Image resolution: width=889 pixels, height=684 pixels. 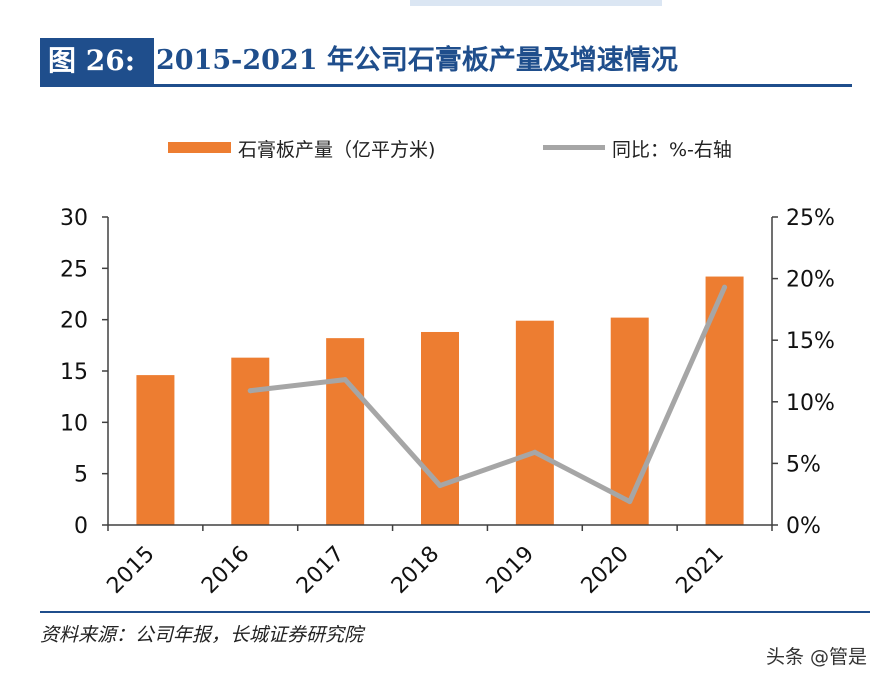 What do you see at coordinates (816, 657) in the screenshot?
I see `watermark: 头条 @管是` at bounding box center [816, 657].